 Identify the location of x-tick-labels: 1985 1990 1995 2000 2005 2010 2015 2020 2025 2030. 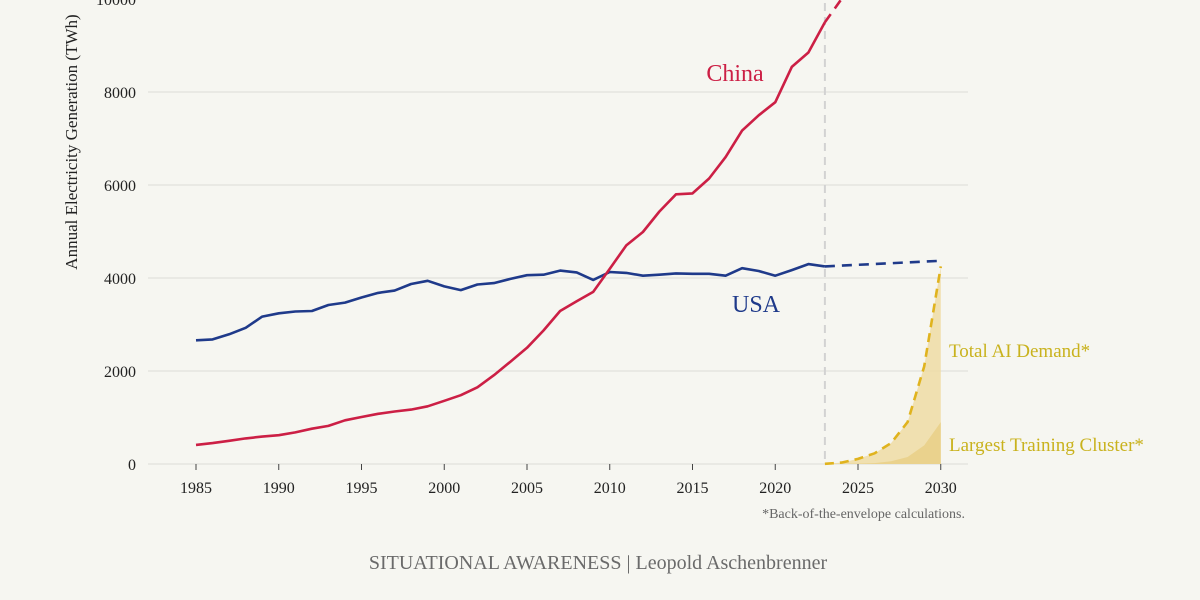
(568, 480).